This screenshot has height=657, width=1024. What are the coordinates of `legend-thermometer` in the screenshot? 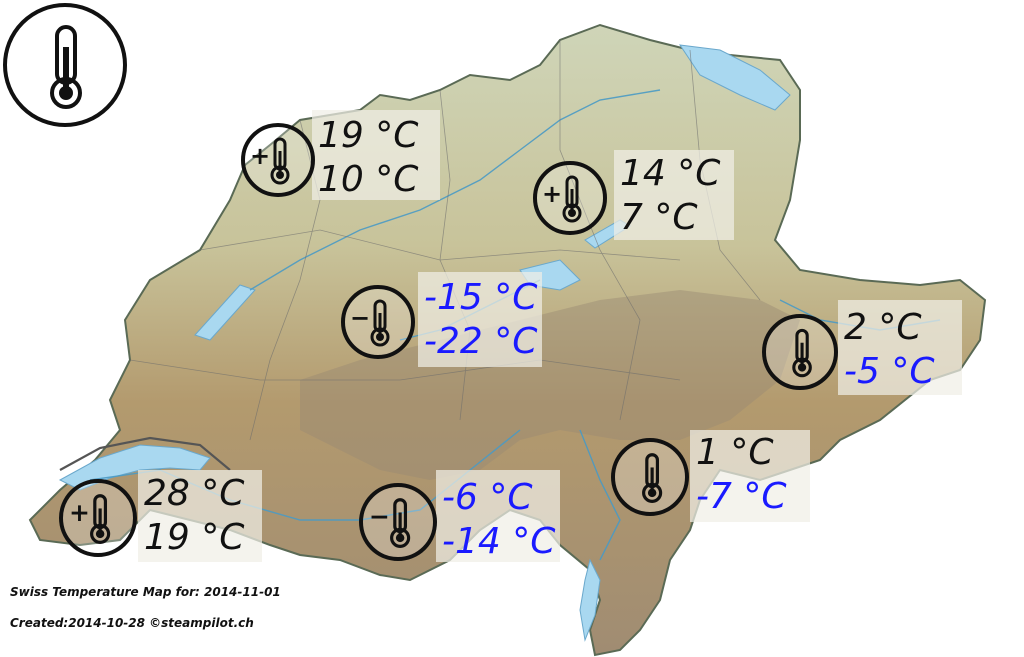 It's located at (65, 65).